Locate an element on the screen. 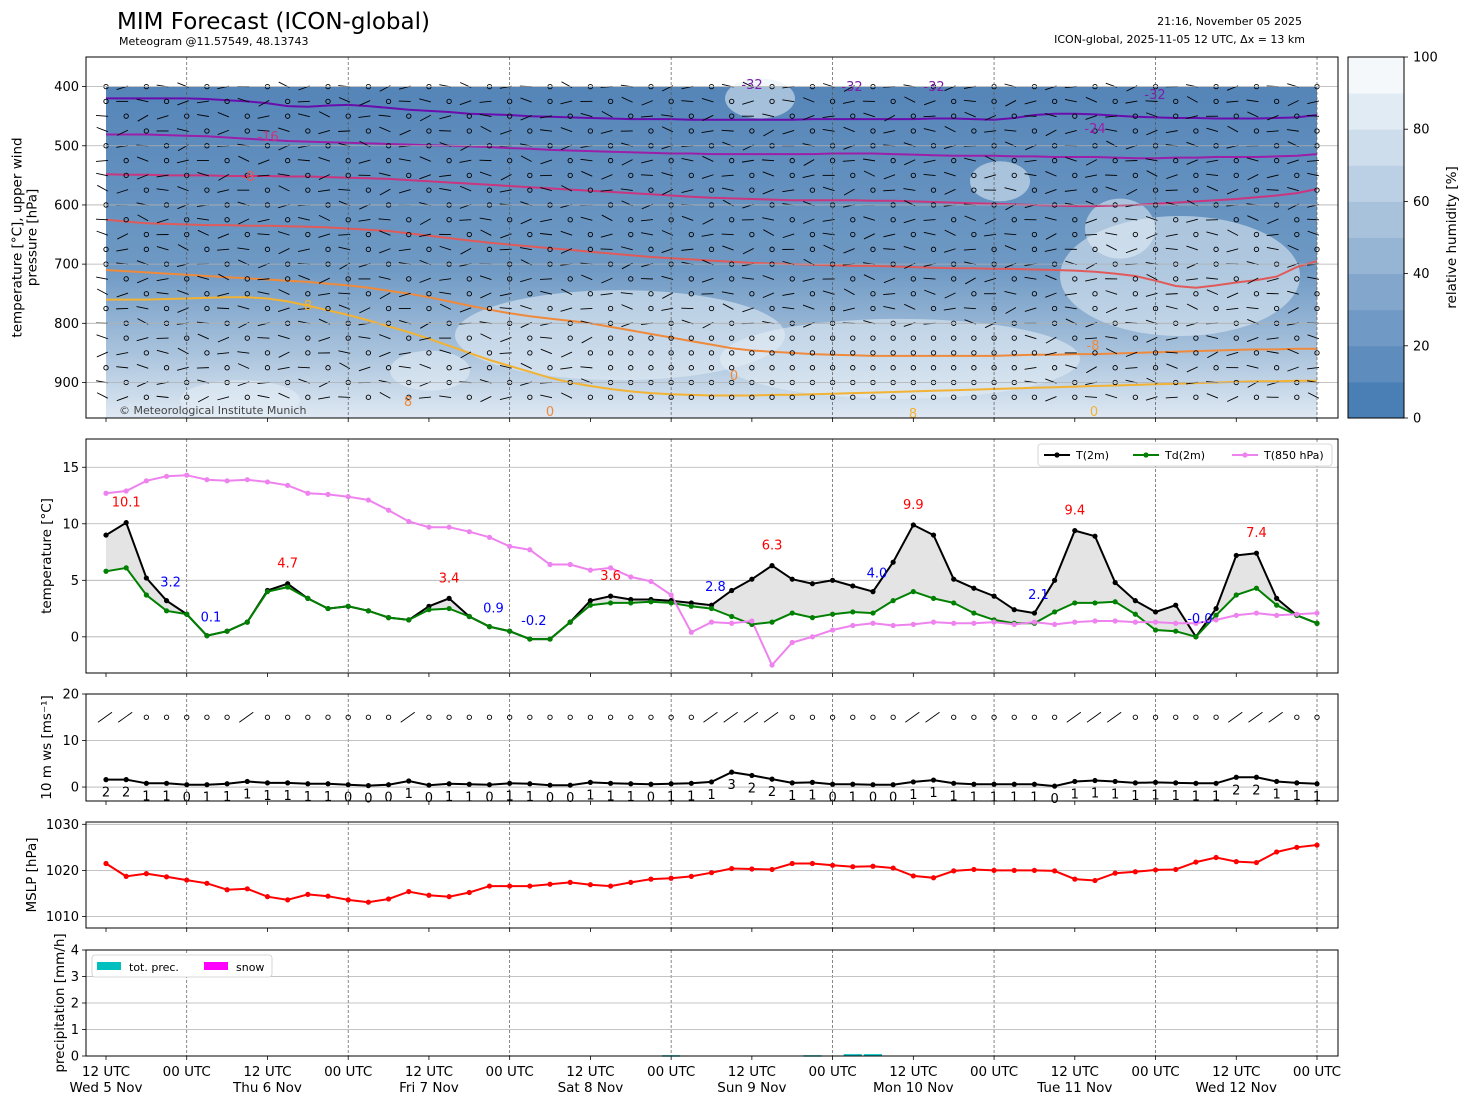 The image size is (1469, 1109). legend-label-t2m-line: T(2m) is located at coordinates (1092, 455).